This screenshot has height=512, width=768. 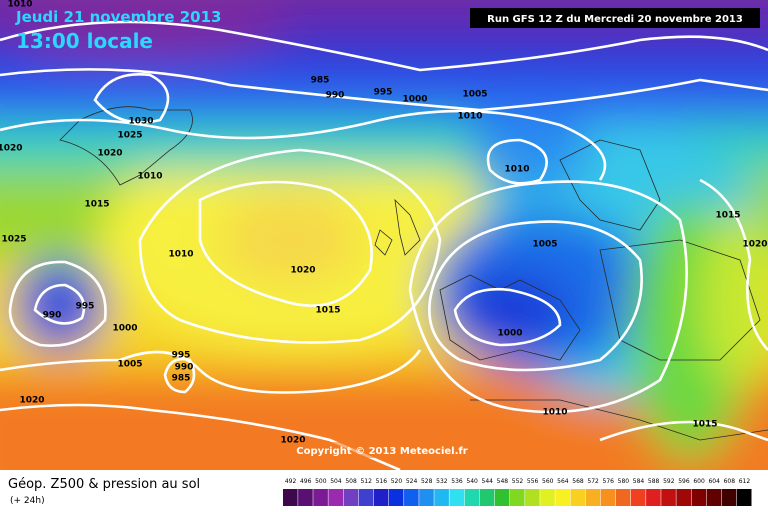 I want to click on scale-label: 604, so click(x=714, y=481).